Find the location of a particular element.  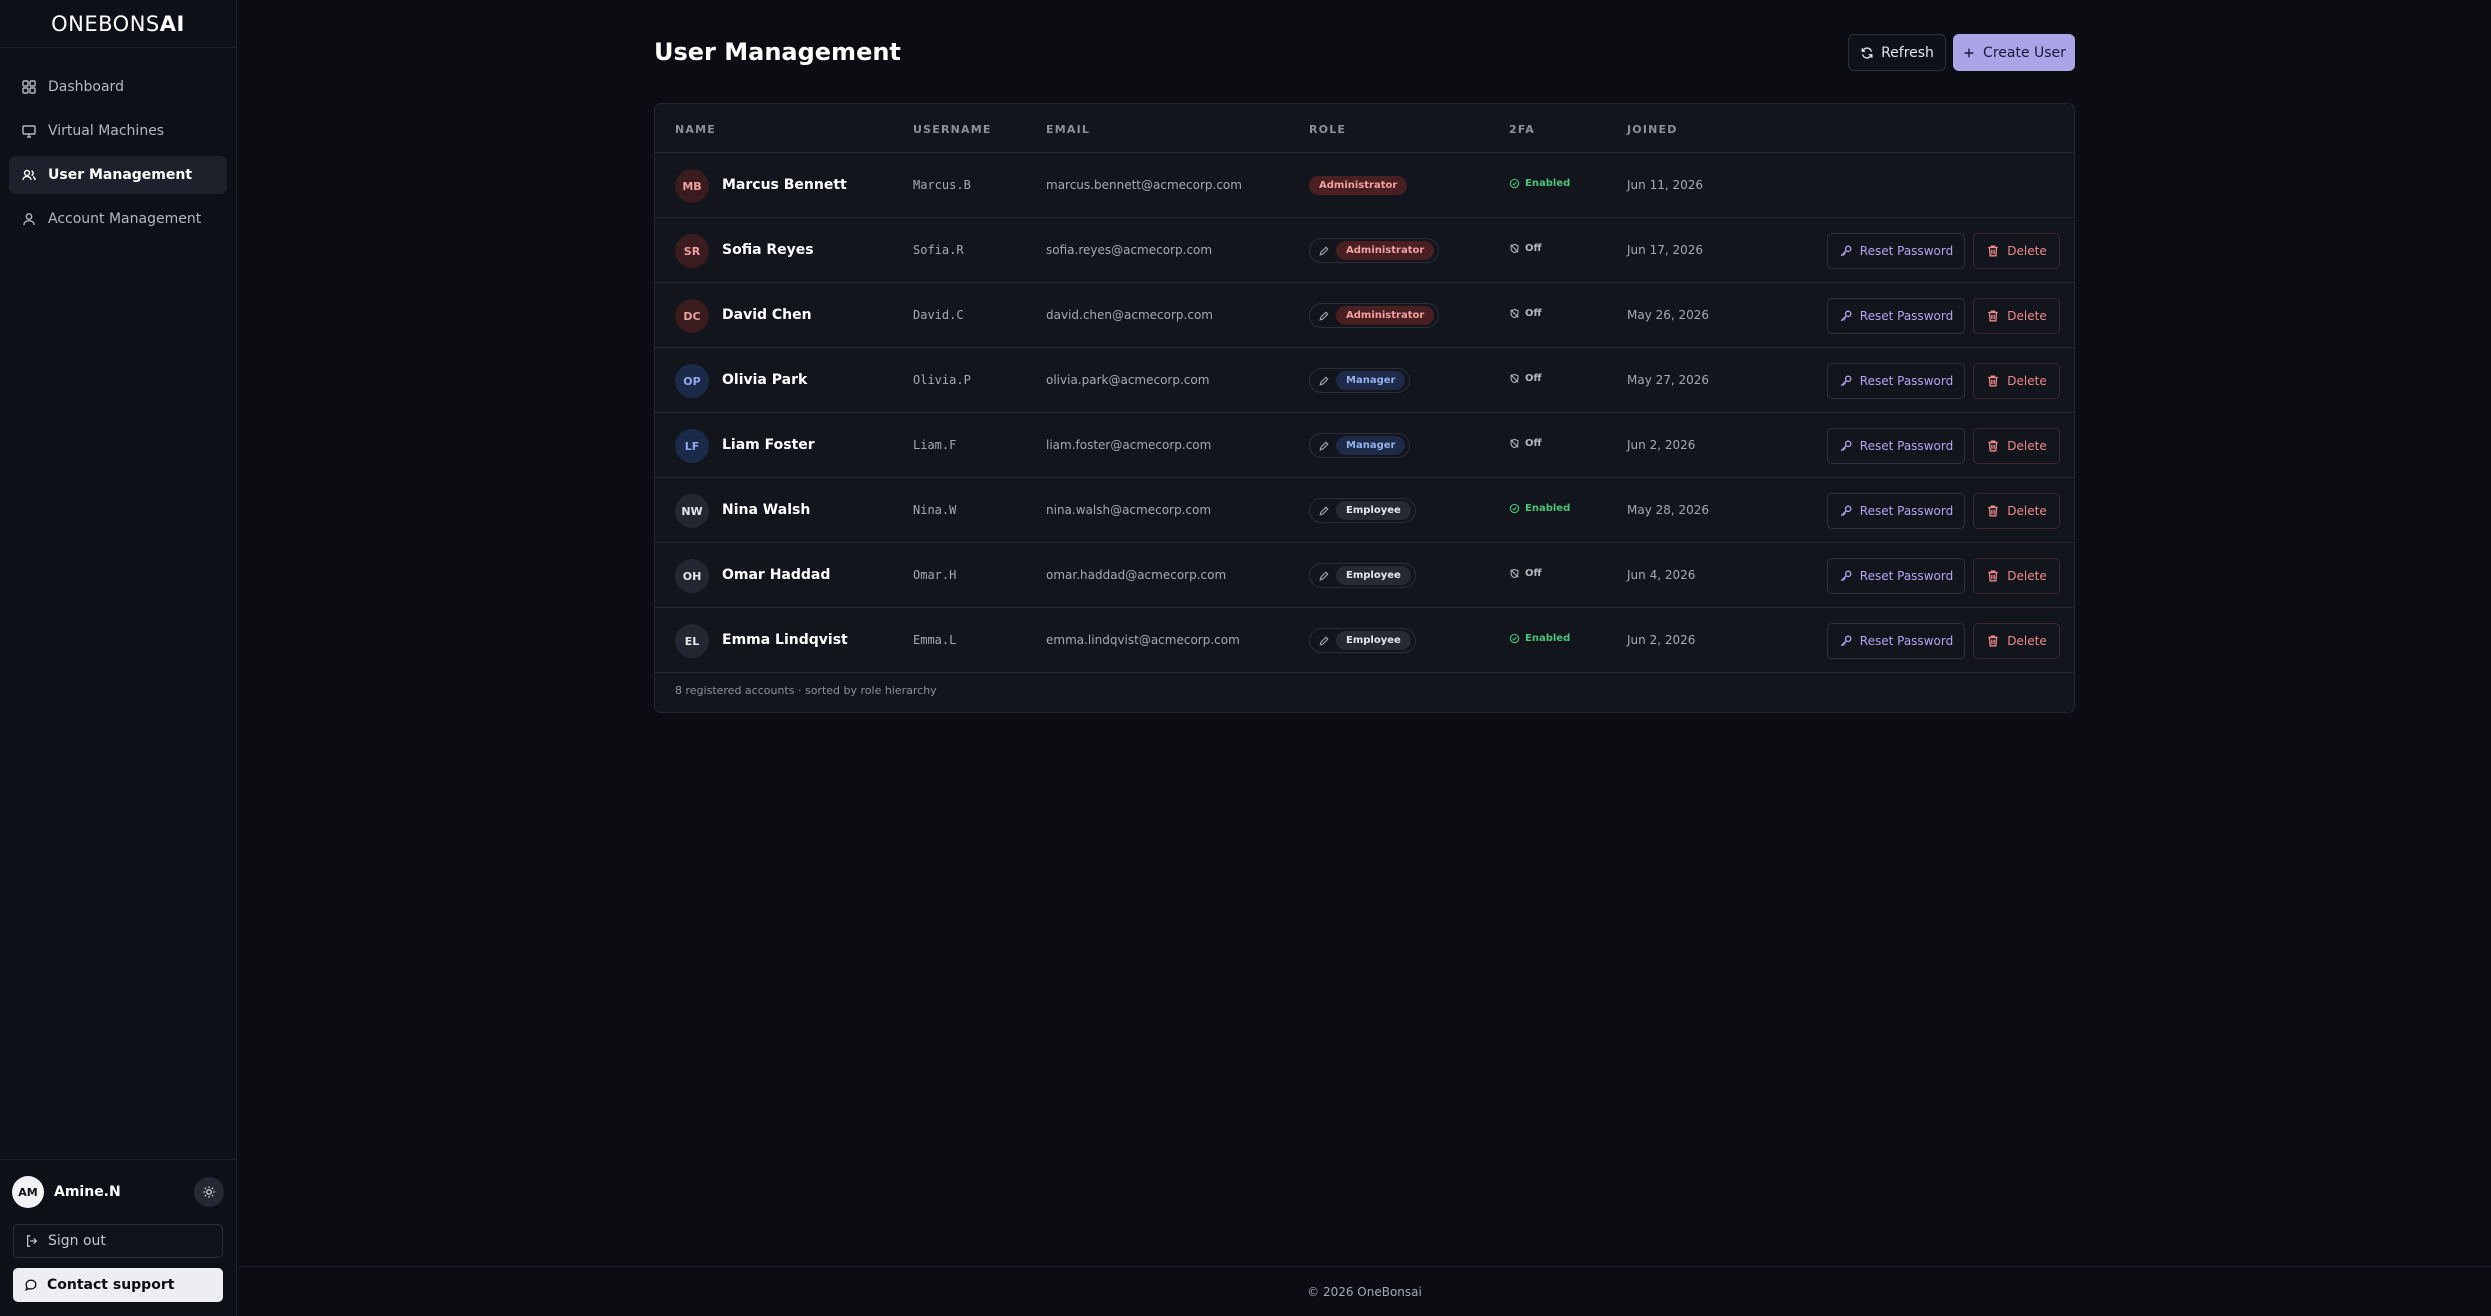

sidebar-item-label: User Management is located at coordinates (120, 175).